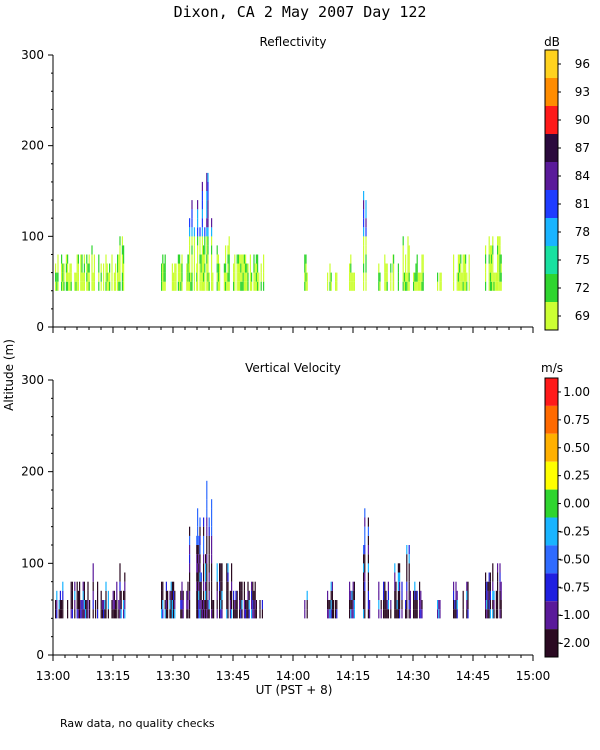 The height and width of the screenshot is (750, 600). Describe the element at coordinates (173, 676) in the screenshot. I see `x-tick-label: 13:30` at that location.